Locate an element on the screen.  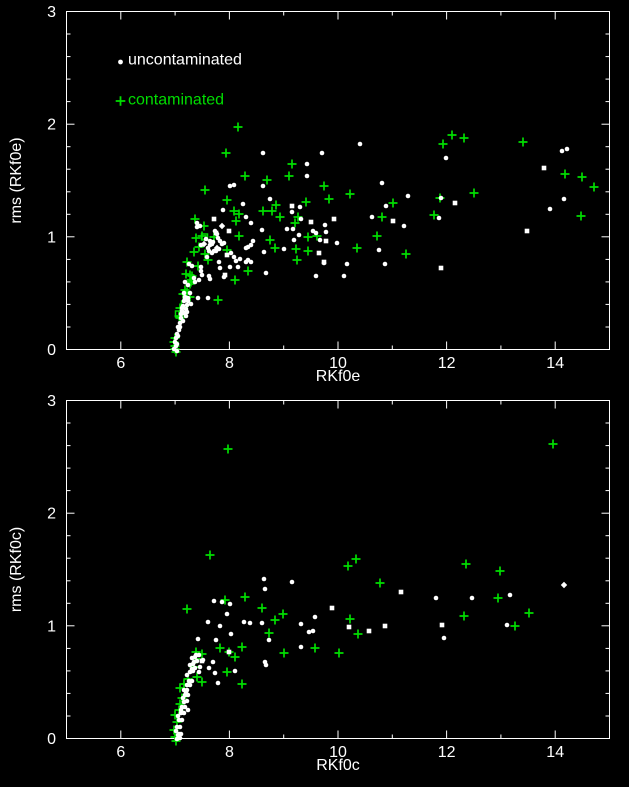
svg-text: RKf0e is located at coordinates (338, 376).